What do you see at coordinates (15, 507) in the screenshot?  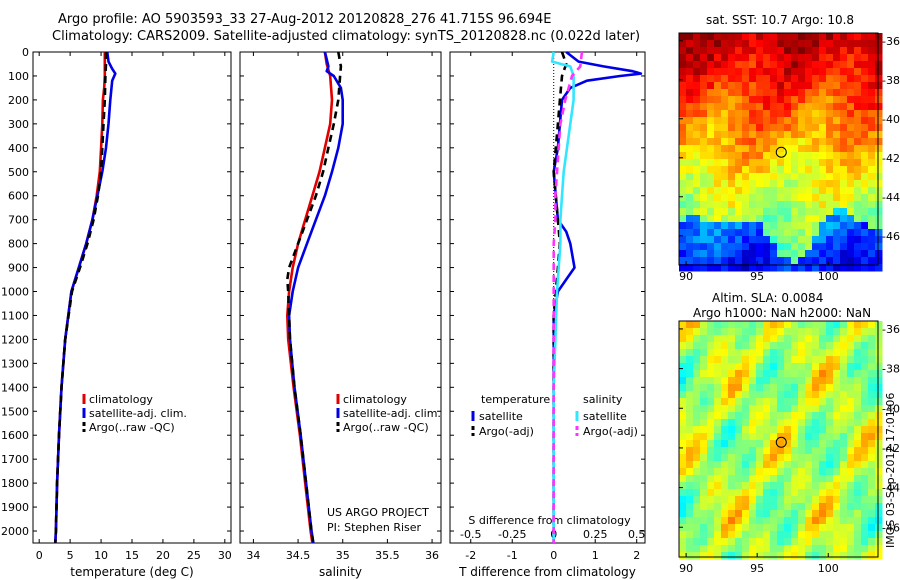 I see `y-tick-label: 1900` at bounding box center [15, 507].